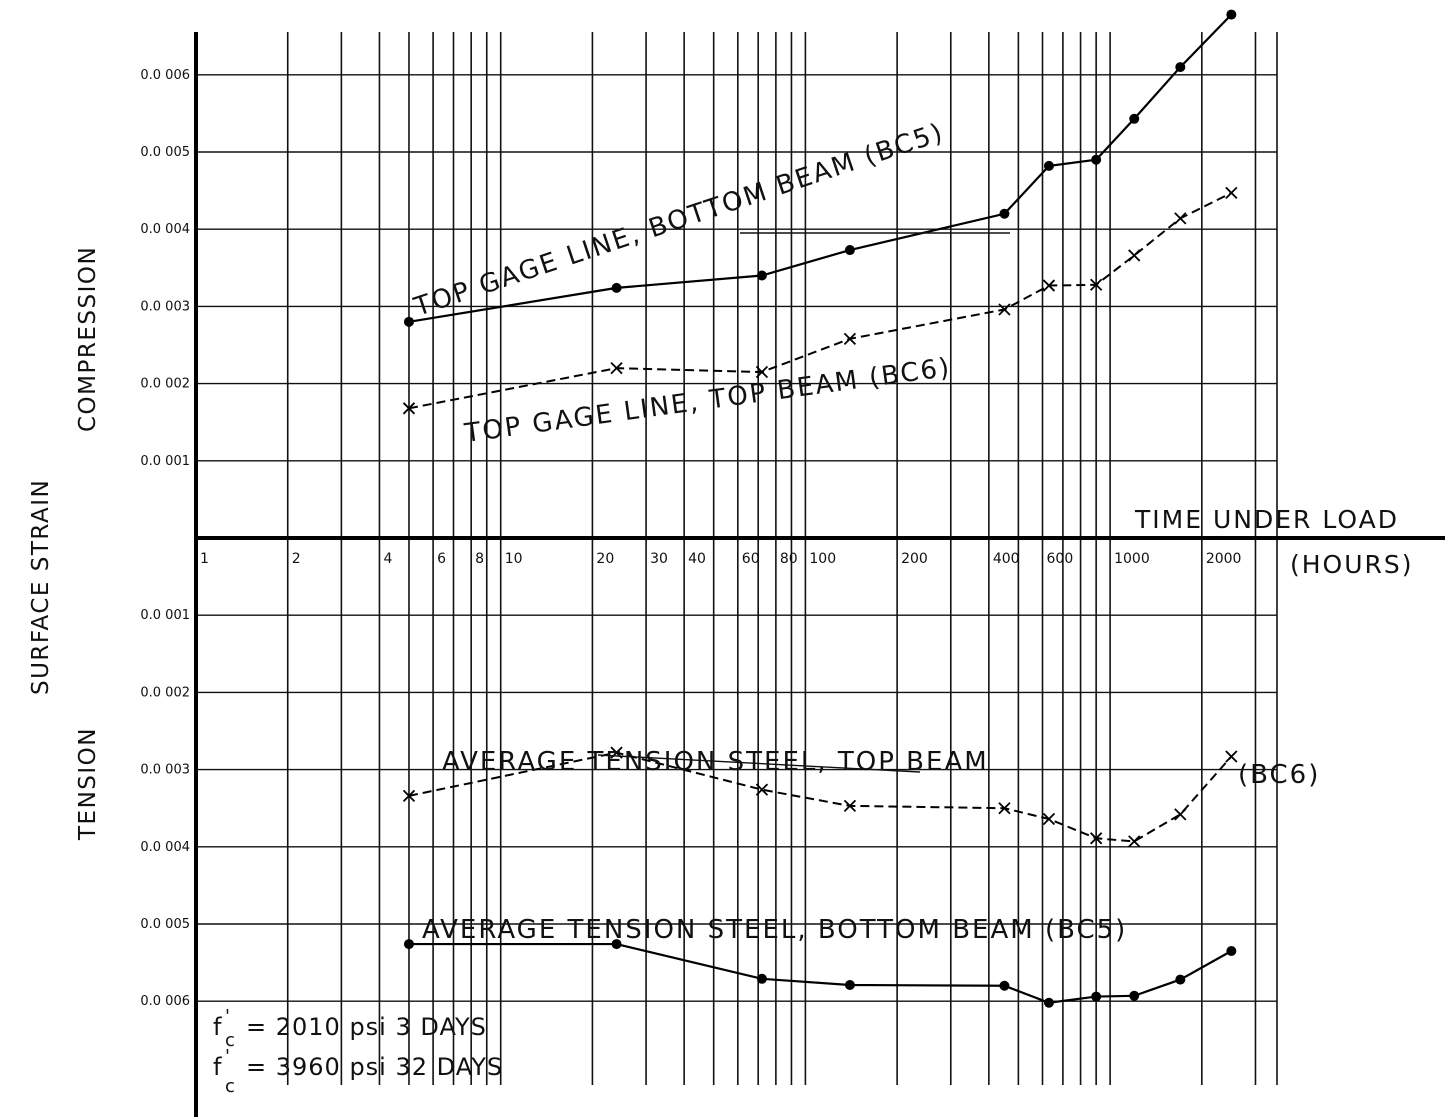 The height and width of the screenshot is (1117, 1456). I want to click on note-fc-1: f ' c = 2010 psi 3 DAYS, so click(350, 1028).